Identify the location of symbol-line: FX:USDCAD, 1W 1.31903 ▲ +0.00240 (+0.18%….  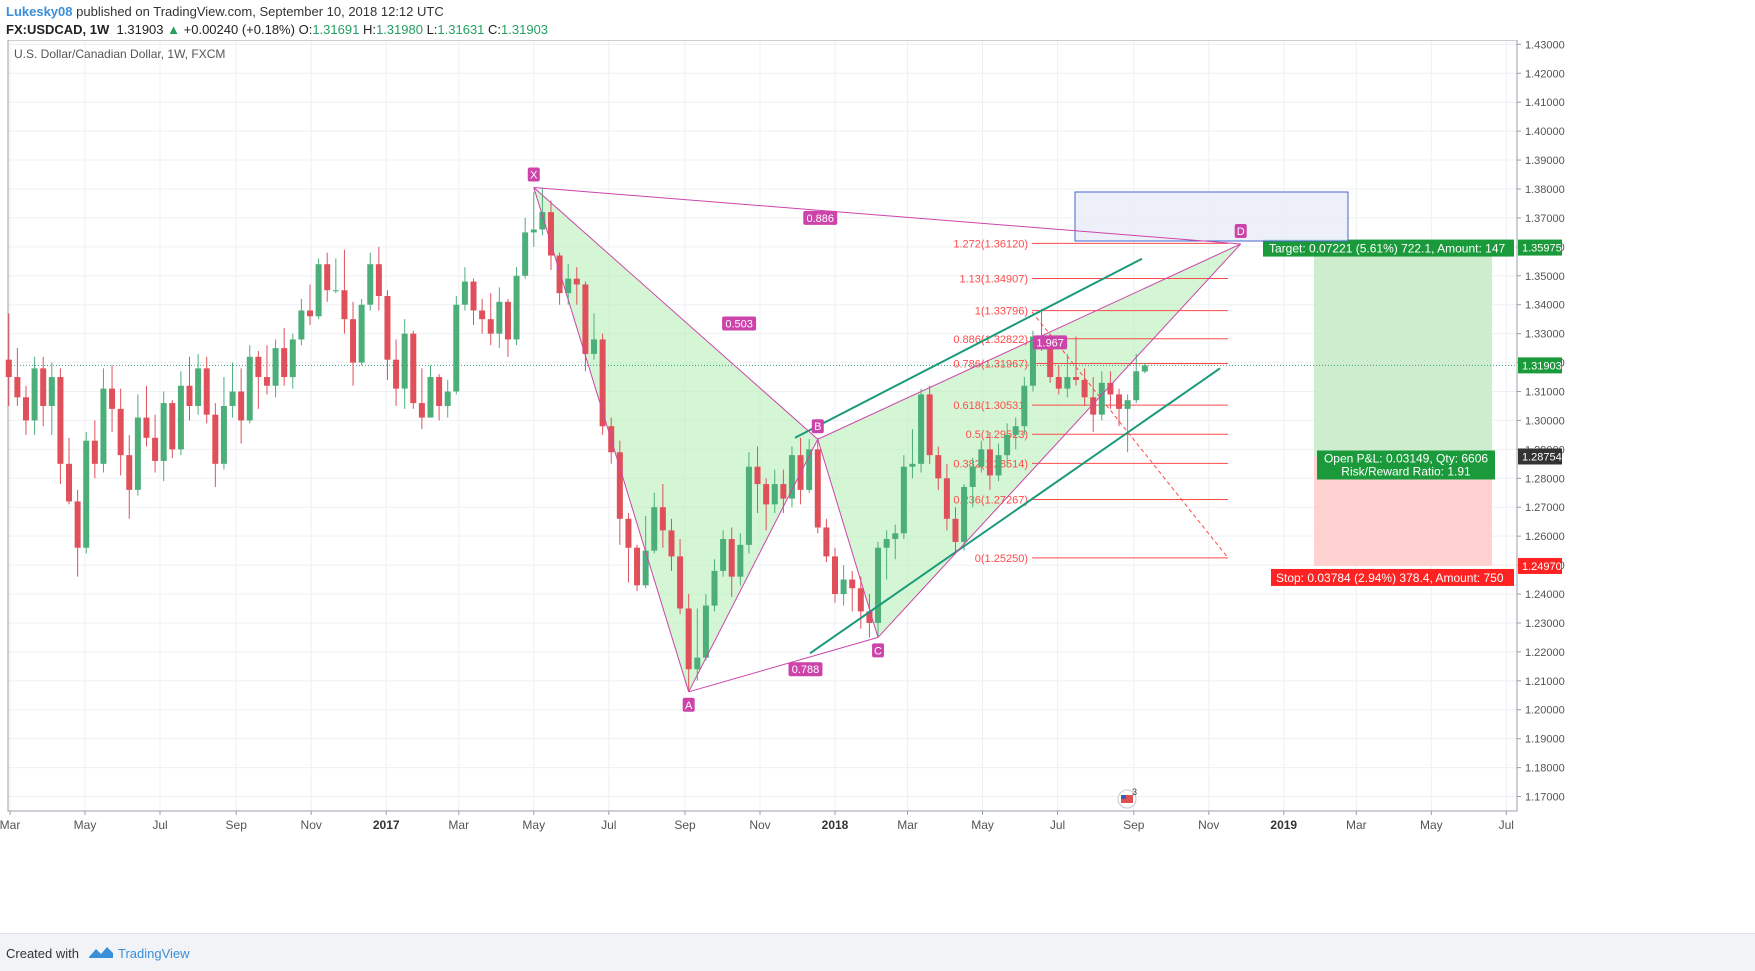
(277, 29).